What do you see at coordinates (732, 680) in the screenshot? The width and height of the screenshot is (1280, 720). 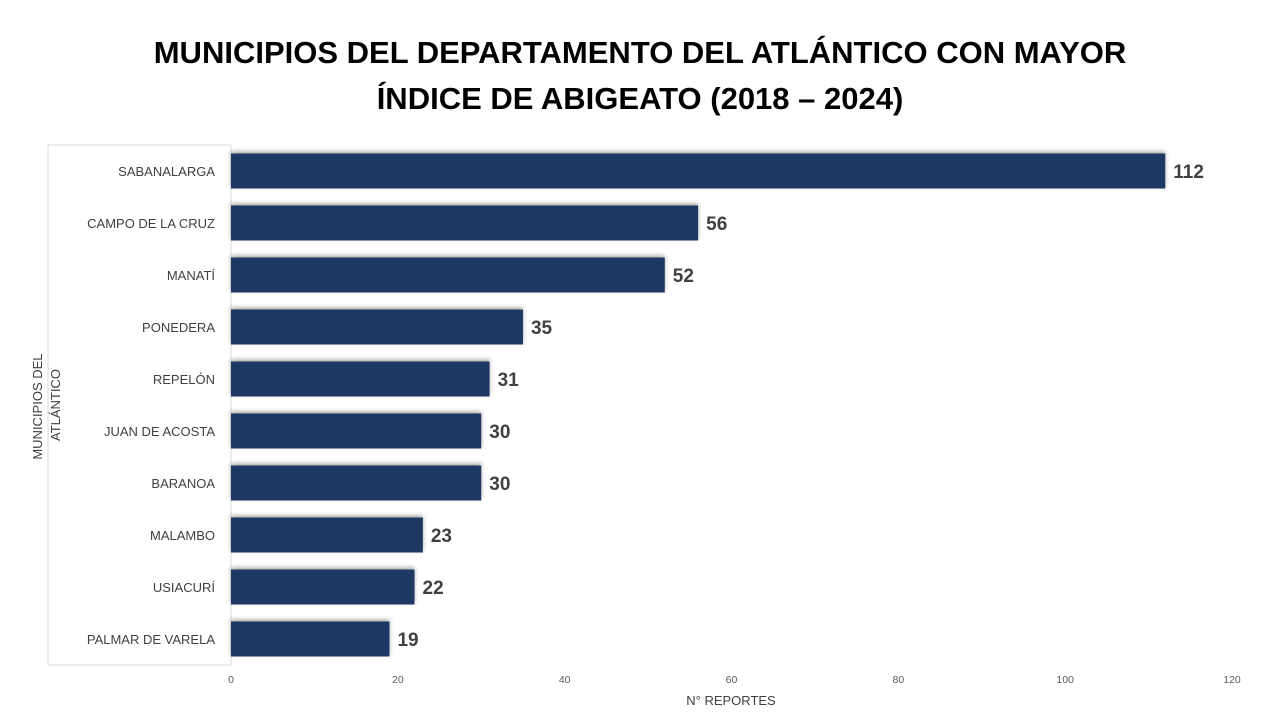 I see `x-tick-label-3: 60` at bounding box center [732, 680].